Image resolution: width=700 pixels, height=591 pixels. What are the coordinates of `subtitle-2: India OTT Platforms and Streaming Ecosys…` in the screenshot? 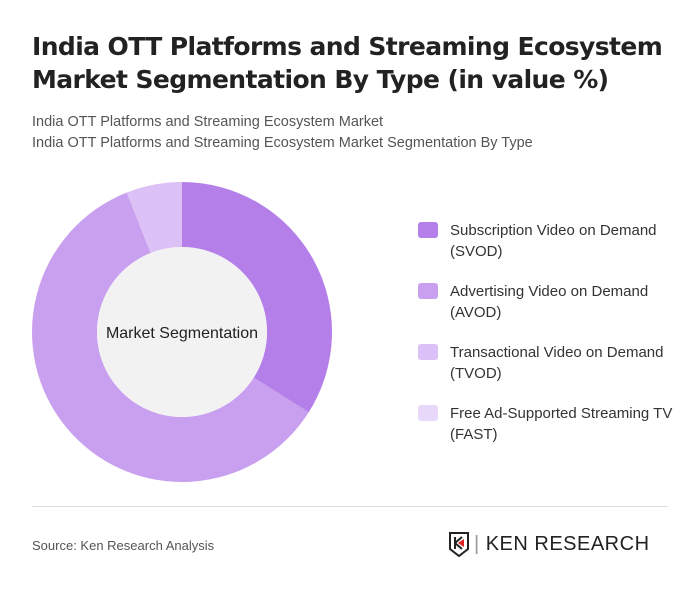 It's located at (282, 143).